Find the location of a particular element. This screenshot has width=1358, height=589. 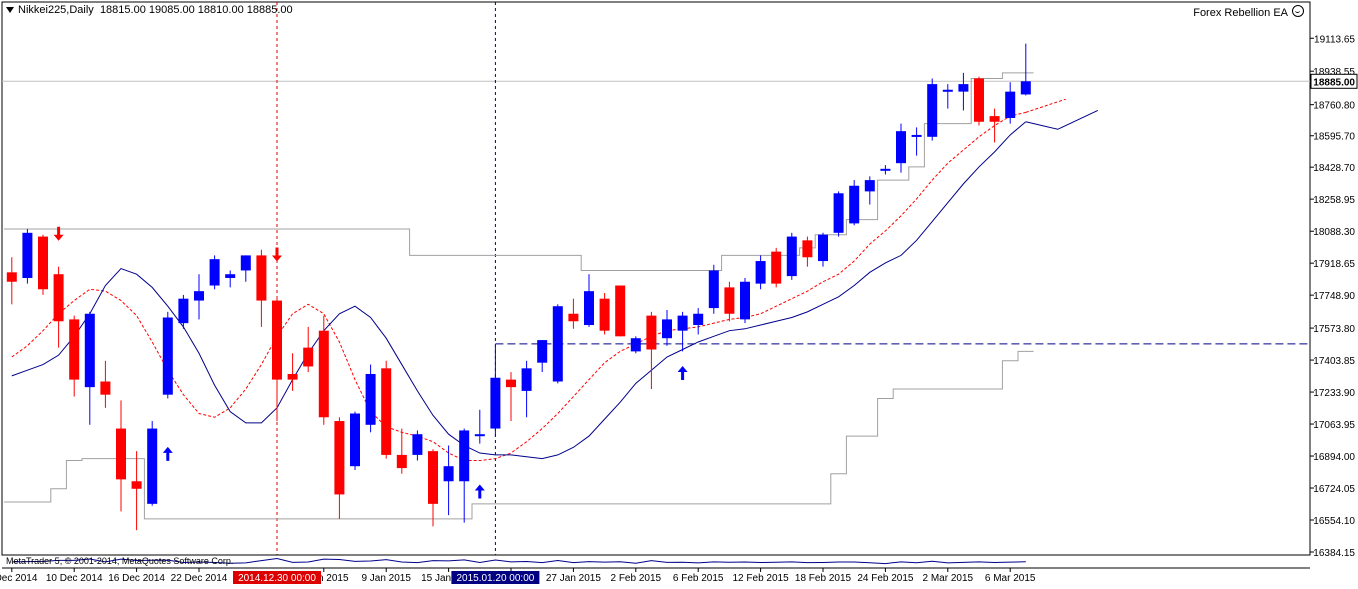

x-tick-label: 6 Feb 2015 is located at coordinates (698, 578).